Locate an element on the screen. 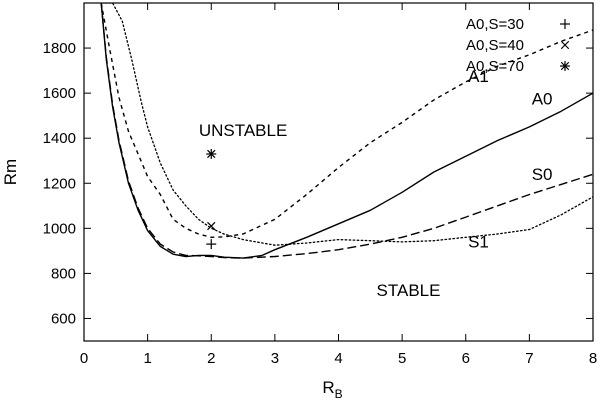 This screenshot has height=407, width=600. x-tick-label: 7 is located at coordinates (529, 358).